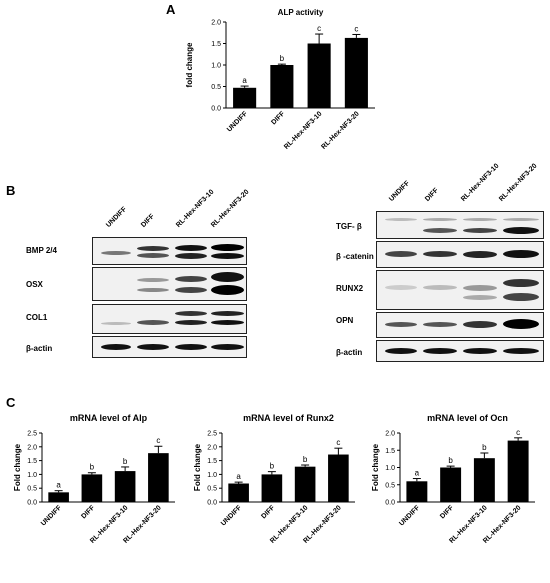 The image size is (550, 583). Describe the element at coordinates (171, 9) in the screenshot. I see `panel-letter-a: A` at that location.